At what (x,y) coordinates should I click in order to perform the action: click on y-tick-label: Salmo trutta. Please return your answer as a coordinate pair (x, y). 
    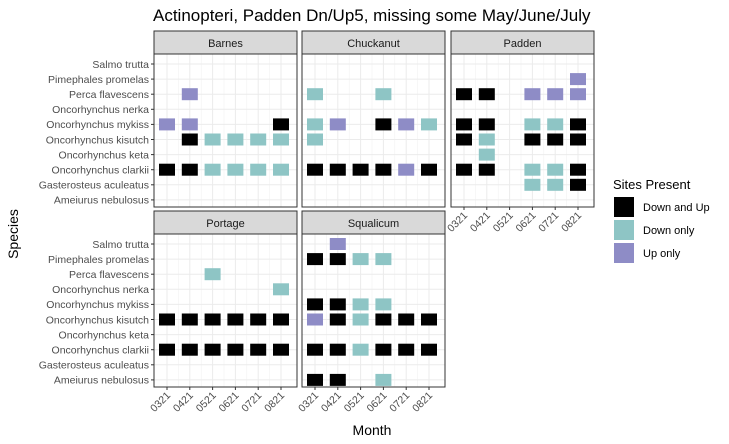
    Looking at the image, I should click on (120, 65).